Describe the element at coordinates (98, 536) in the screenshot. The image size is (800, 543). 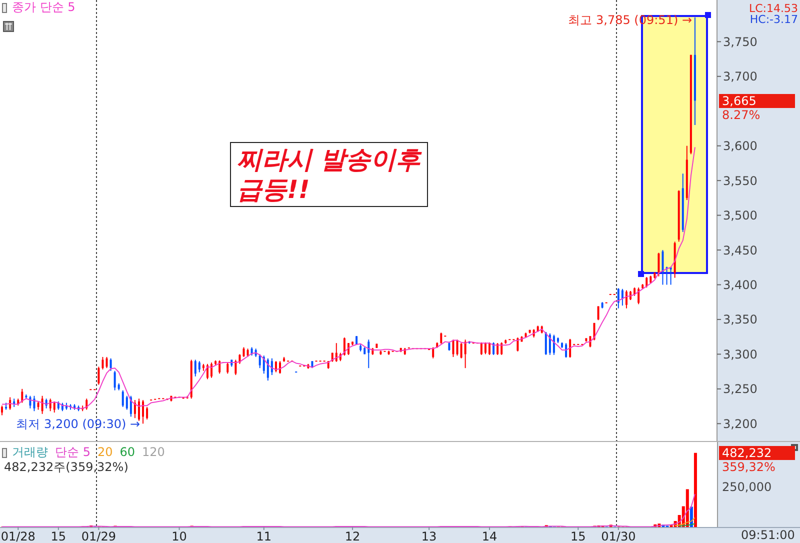
I see `x-tick-label: 01/29` at that location.